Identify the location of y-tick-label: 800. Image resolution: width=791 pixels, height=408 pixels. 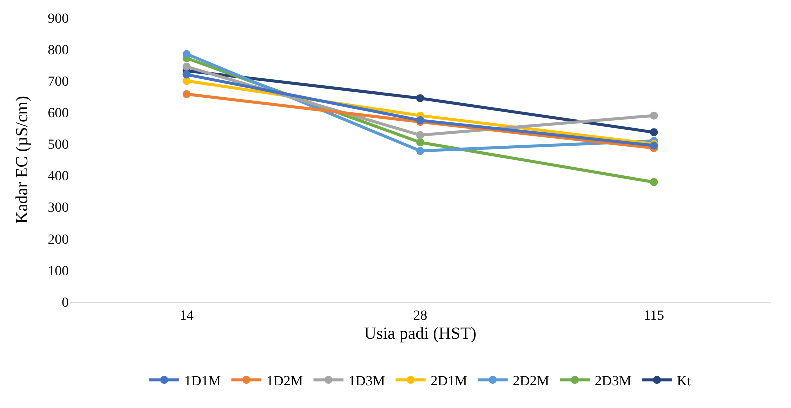
(58, 50).